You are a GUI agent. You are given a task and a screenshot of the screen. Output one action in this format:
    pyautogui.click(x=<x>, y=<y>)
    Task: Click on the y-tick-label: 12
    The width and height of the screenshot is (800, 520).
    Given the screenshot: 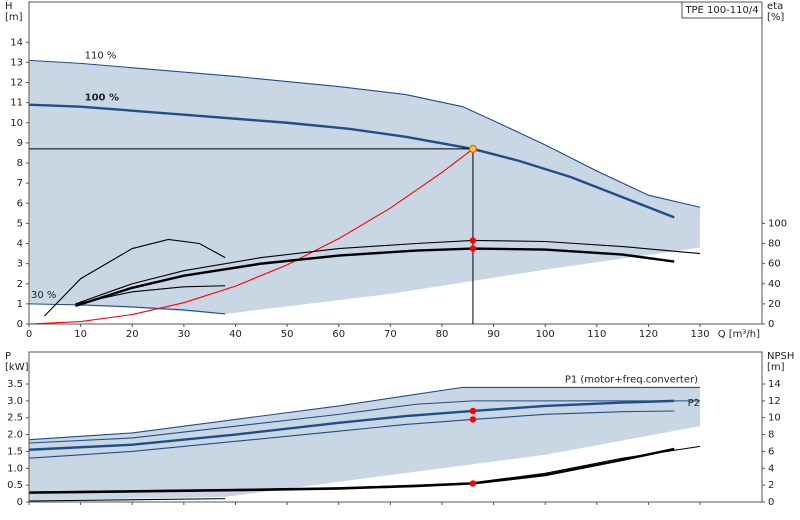 What is the action you would take?
    pyautogui.click(x=16, y=83)
    